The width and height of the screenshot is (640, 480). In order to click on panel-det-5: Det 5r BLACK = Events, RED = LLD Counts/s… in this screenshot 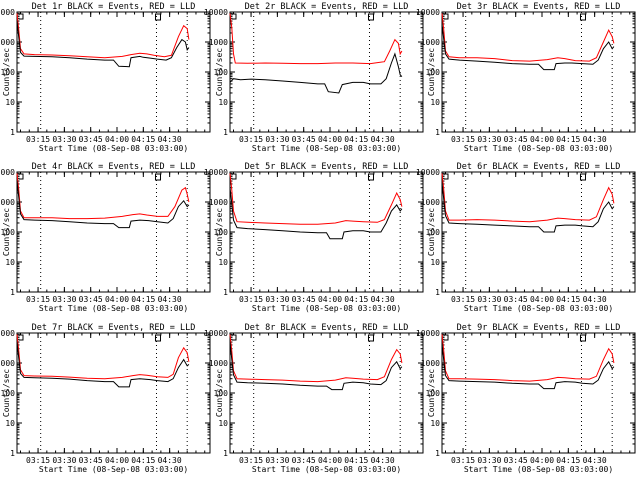, I will do `click(314, 237)`.